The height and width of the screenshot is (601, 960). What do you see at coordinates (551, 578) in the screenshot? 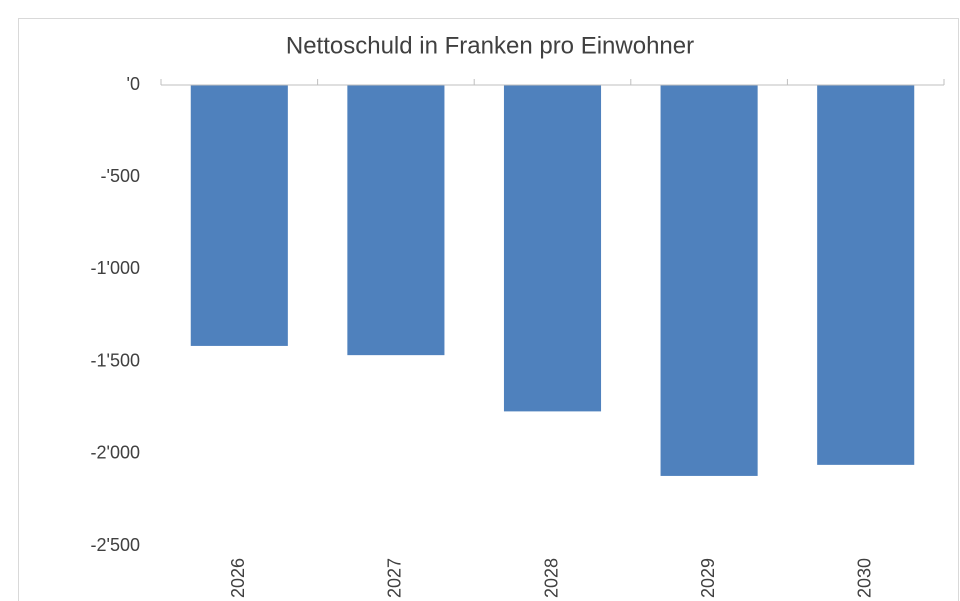
I see `x-tick-label: 2028` at bounding box center [551, 578].